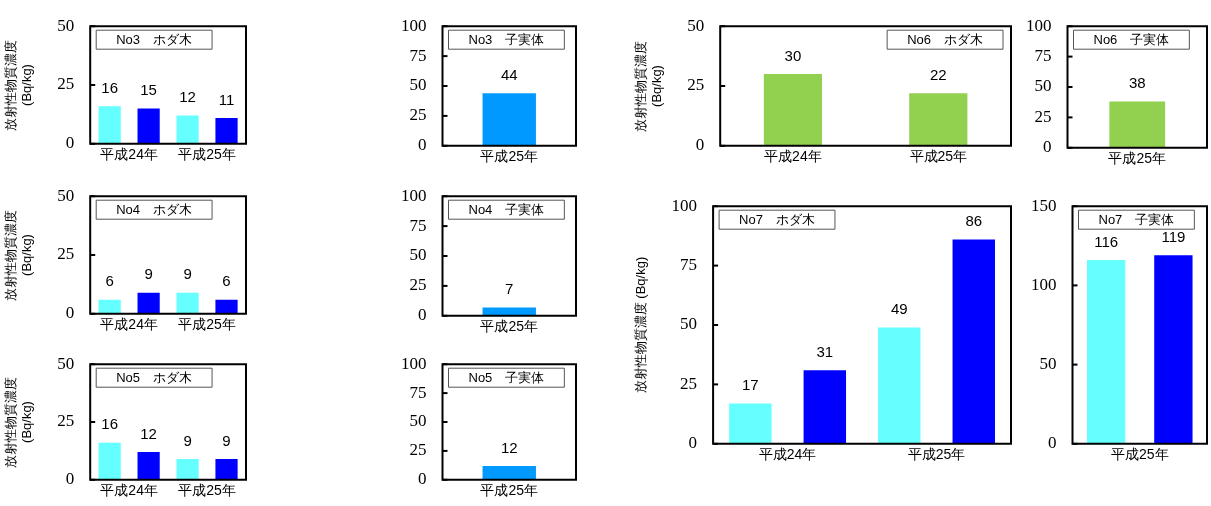 This screenshot has width=1211, height=506. I want to click on text: No3 子実体, so click(506, 40).